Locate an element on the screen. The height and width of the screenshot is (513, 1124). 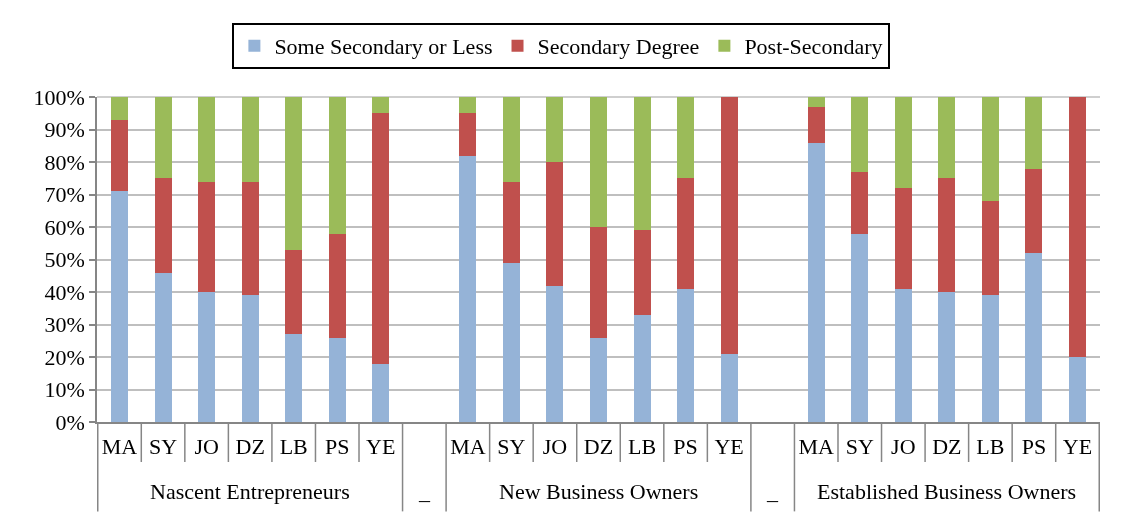
y-tick-label: 0% is located at coordinates (70, 422).